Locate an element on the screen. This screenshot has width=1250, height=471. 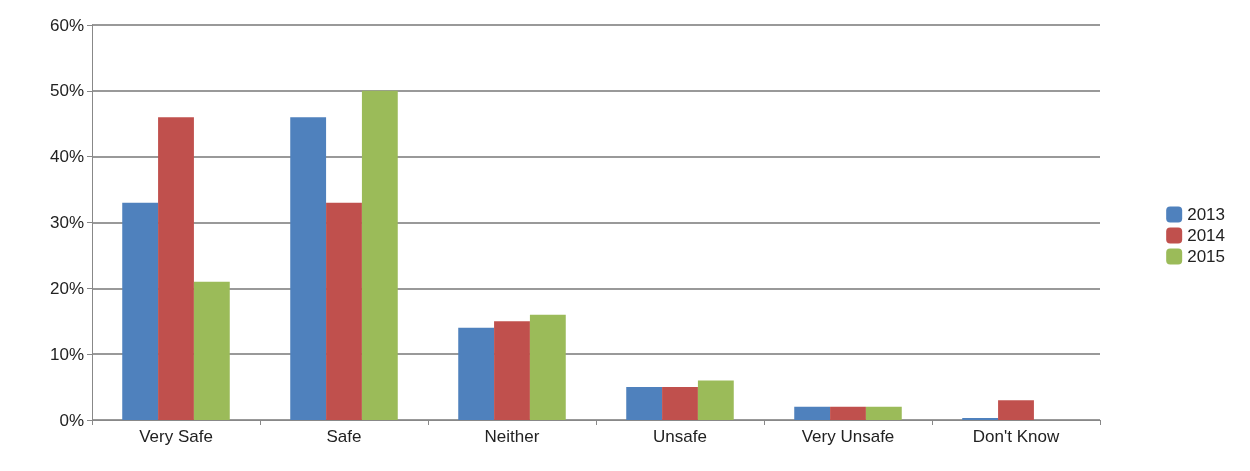
y-tick-label: 50% is located at coordinates (66, 91).